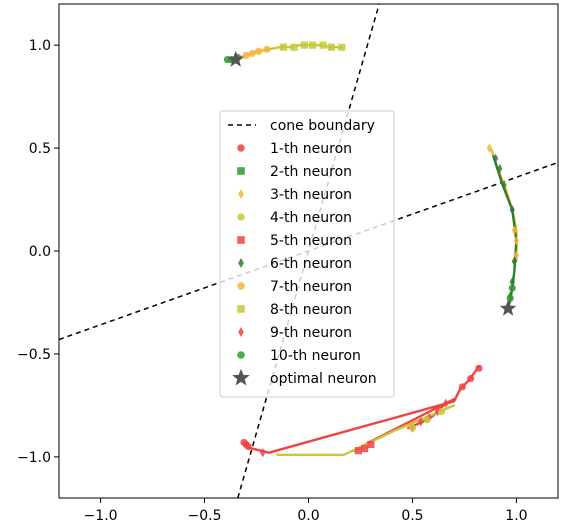  Describe the element at coordinates (311, 195) in the screenshot. I see `legend-label-4: 3-th neuron` at that location.